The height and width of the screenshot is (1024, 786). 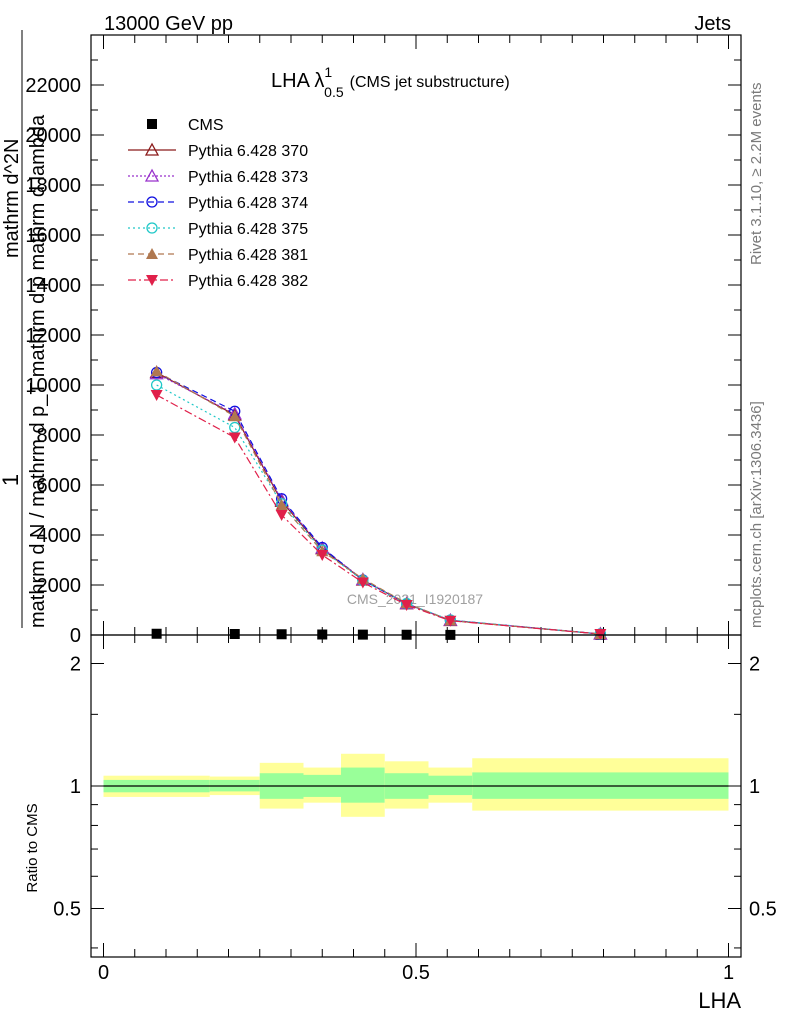 What do you see at coordinates (754, 665) in the screenshot?
I see `ratio-ytick-label-right: 2` at bounding box center [754, 665].